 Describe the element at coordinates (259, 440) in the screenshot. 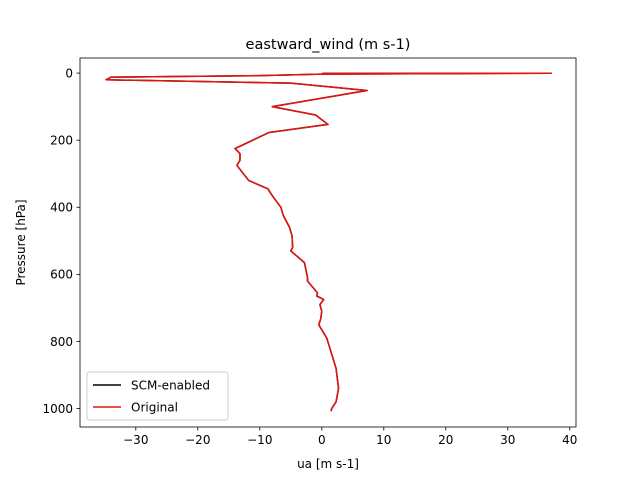

I see `x-tick-label: −10` at that location.